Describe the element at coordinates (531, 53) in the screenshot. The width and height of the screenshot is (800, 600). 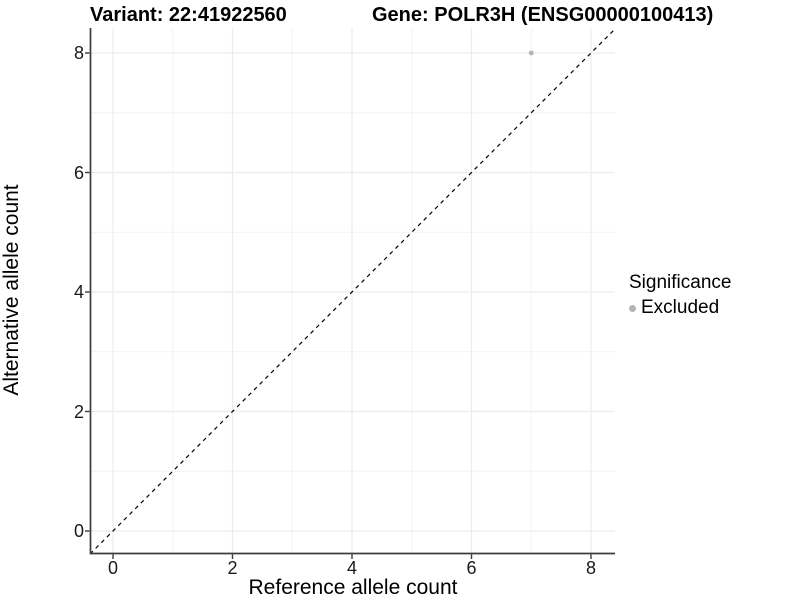
I see `data-point` at that location.